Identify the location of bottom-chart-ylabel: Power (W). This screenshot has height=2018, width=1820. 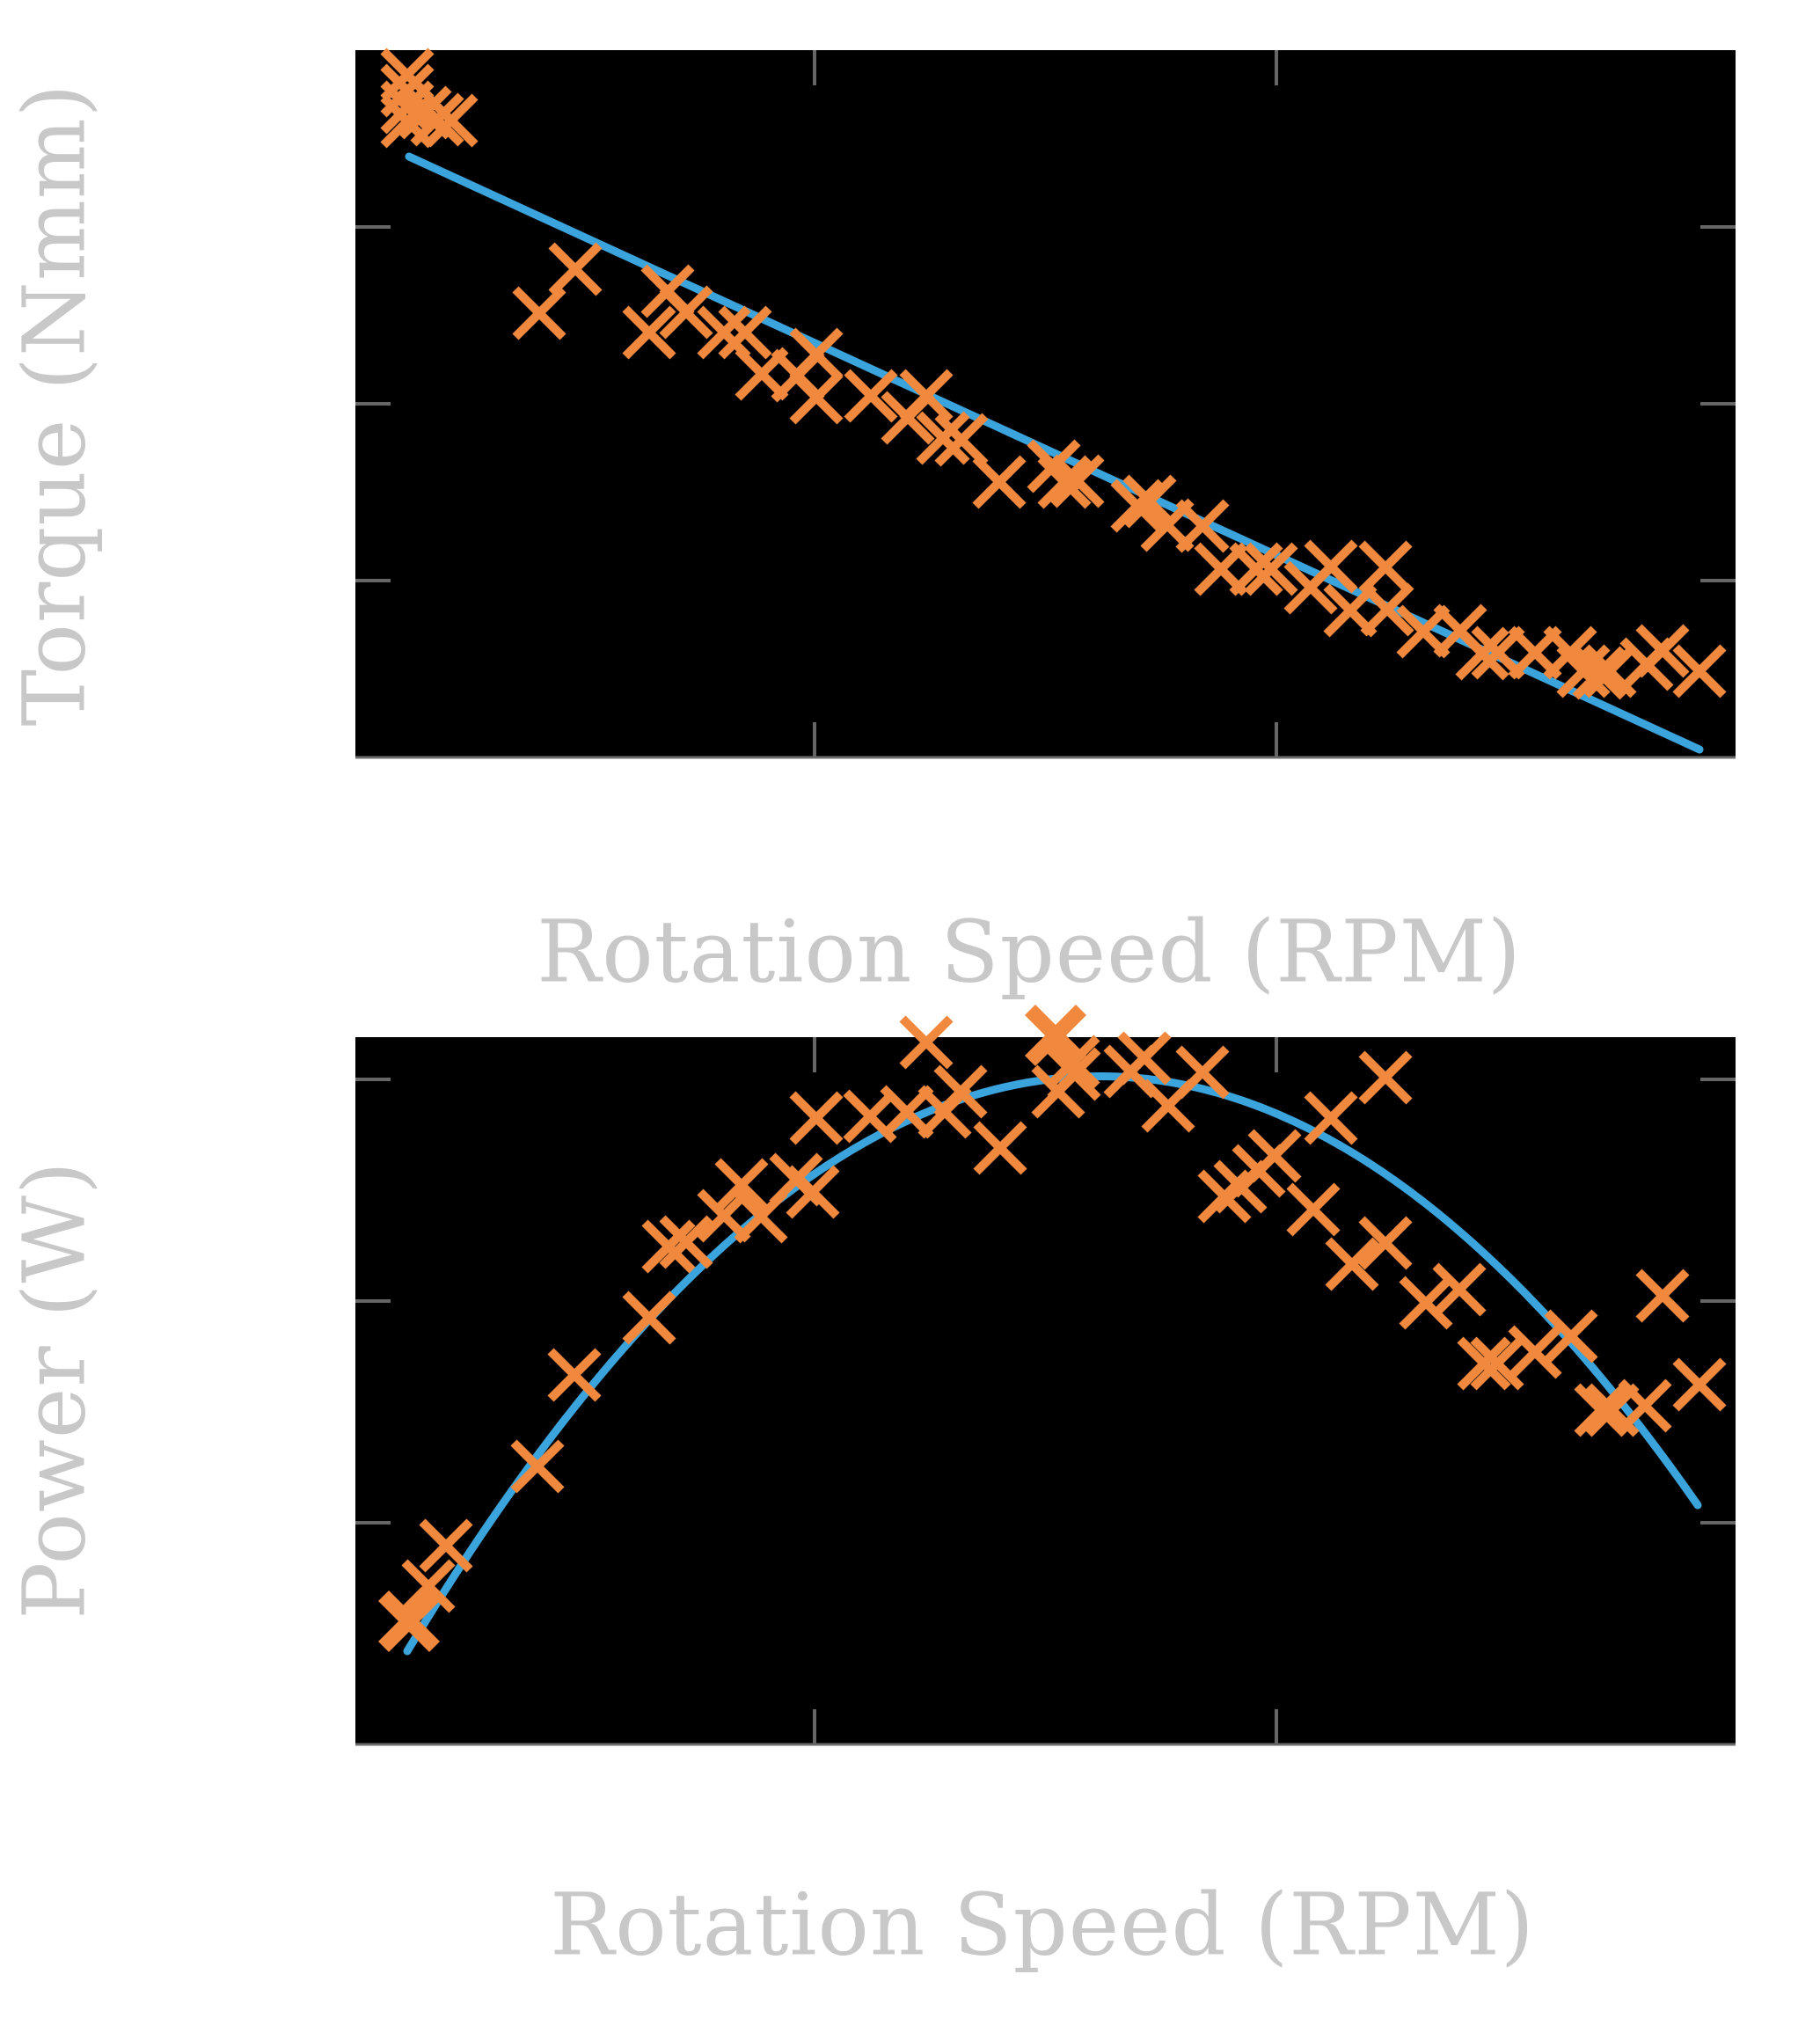
(54, 1390).